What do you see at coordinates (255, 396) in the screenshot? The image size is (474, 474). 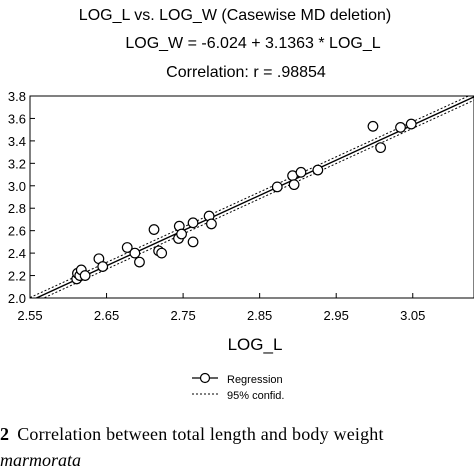 I see `legend-confidence-label: 95% confid.` at bounding box center [255, 396].